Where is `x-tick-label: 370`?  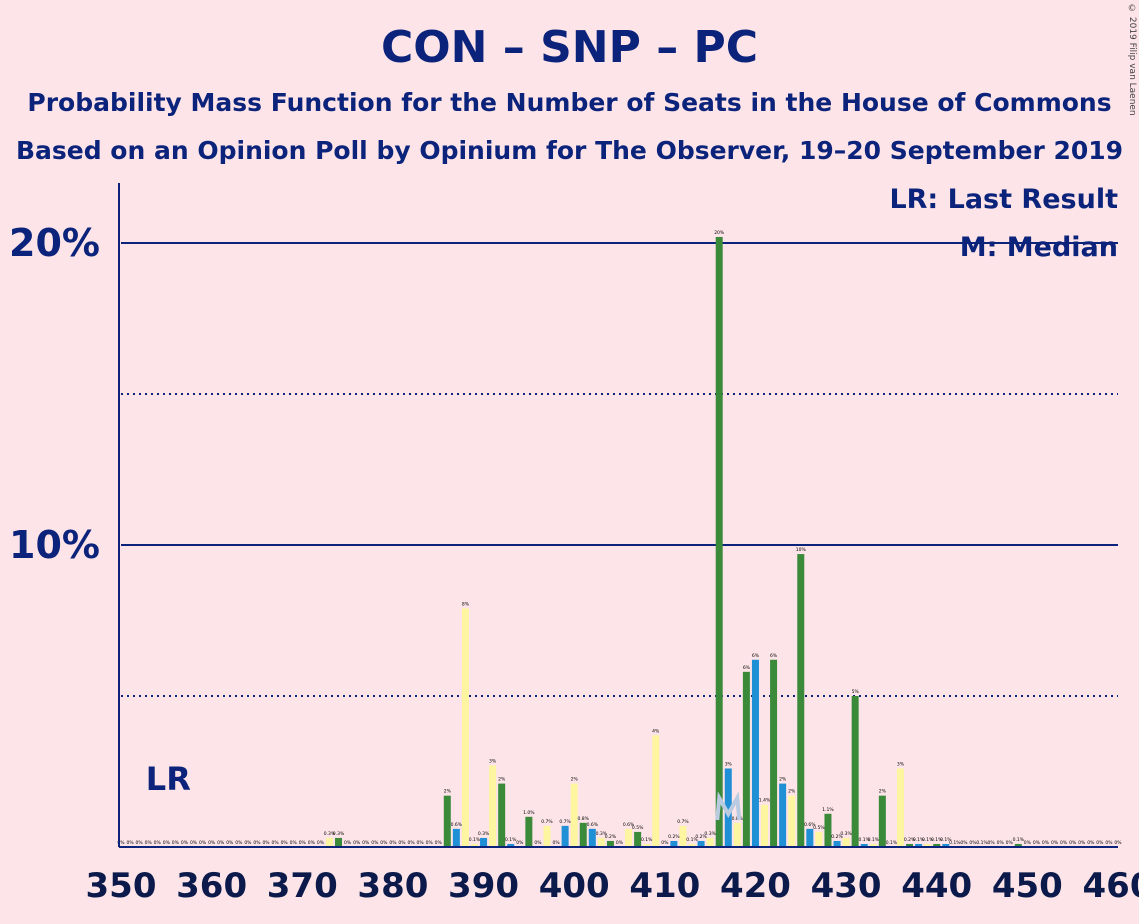 x-tick-label: 370 is located at coordinates (302, 886).